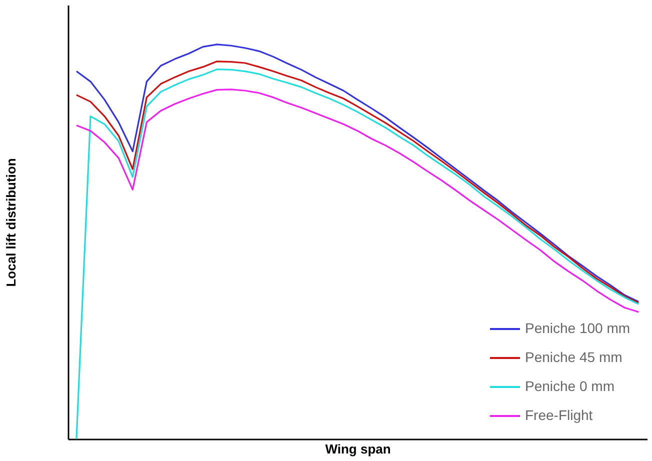  Describe the element at coordinates (11, 222) in the screenshot. I see `y-axis-title: Local lift distribution` at that location.